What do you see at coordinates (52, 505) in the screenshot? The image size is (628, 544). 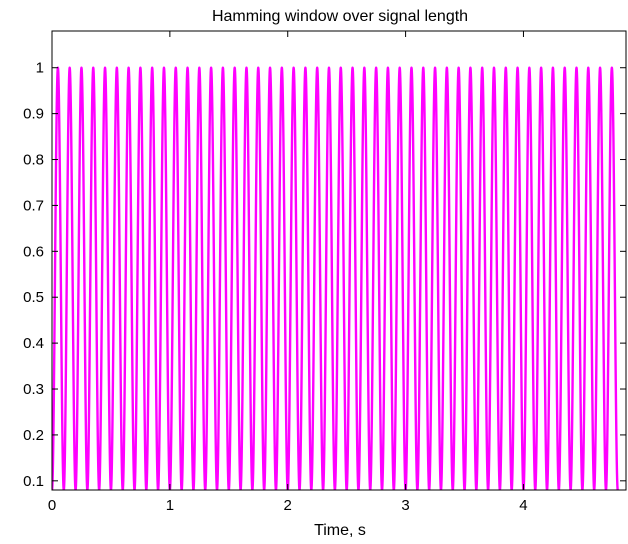 I see `x-tick-label: 0` at bounding box center [52, 505].